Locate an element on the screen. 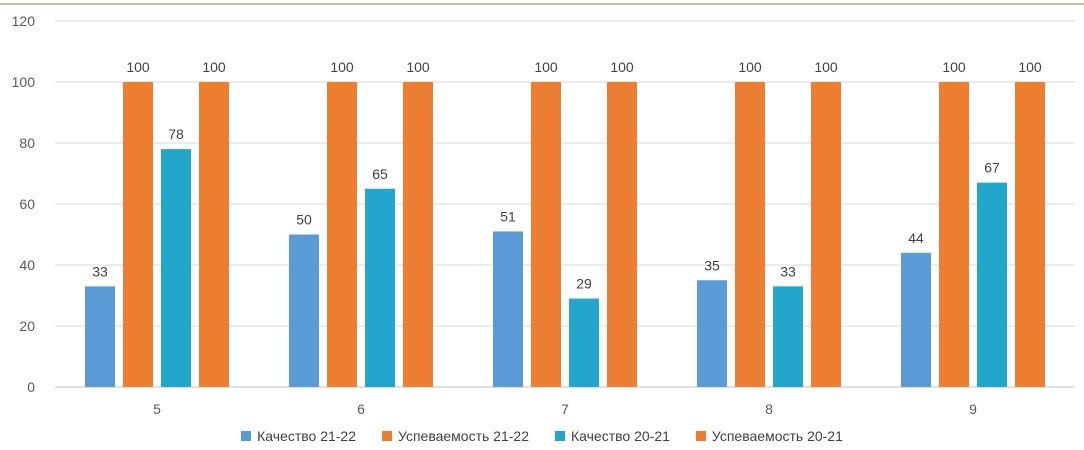 This screenshot has height=450, width=1084. legend-item: Качество 21-22 is located at coordinates (298, 436).